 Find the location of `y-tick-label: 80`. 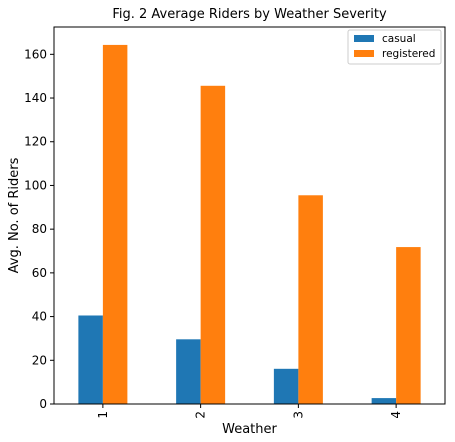

y-tick-label: 80 is located at coordinates (39, 229).